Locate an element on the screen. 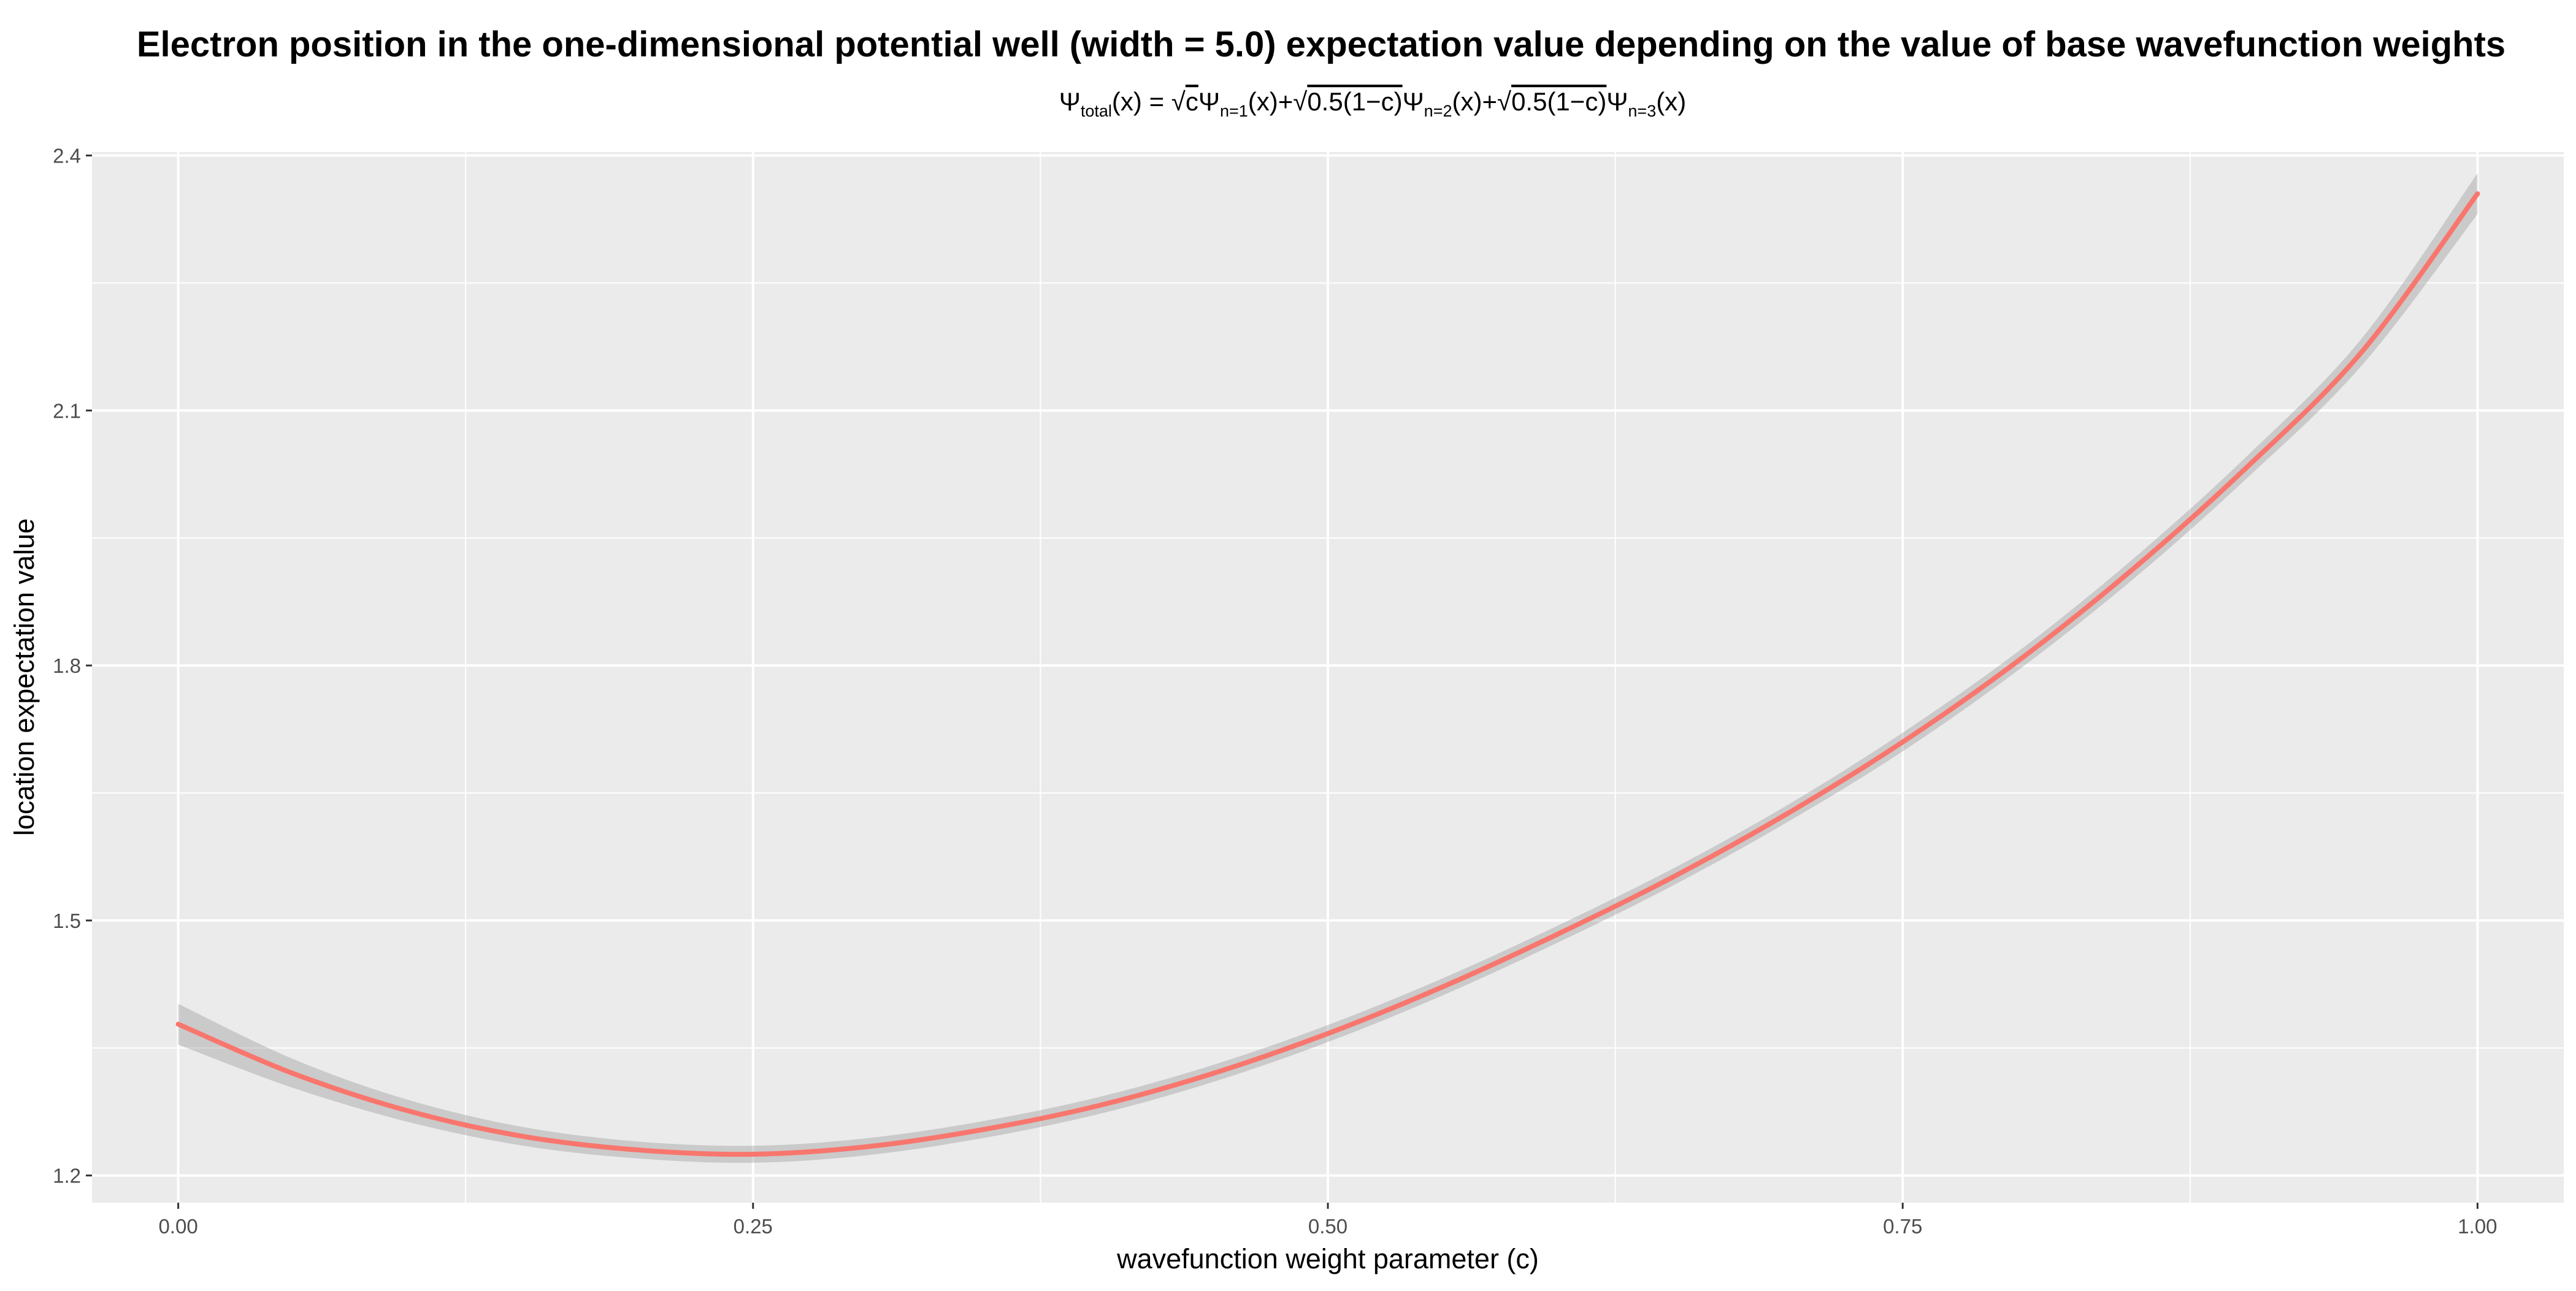  x-tick-label: 0.75 is located at coordinates (1902, 1226).